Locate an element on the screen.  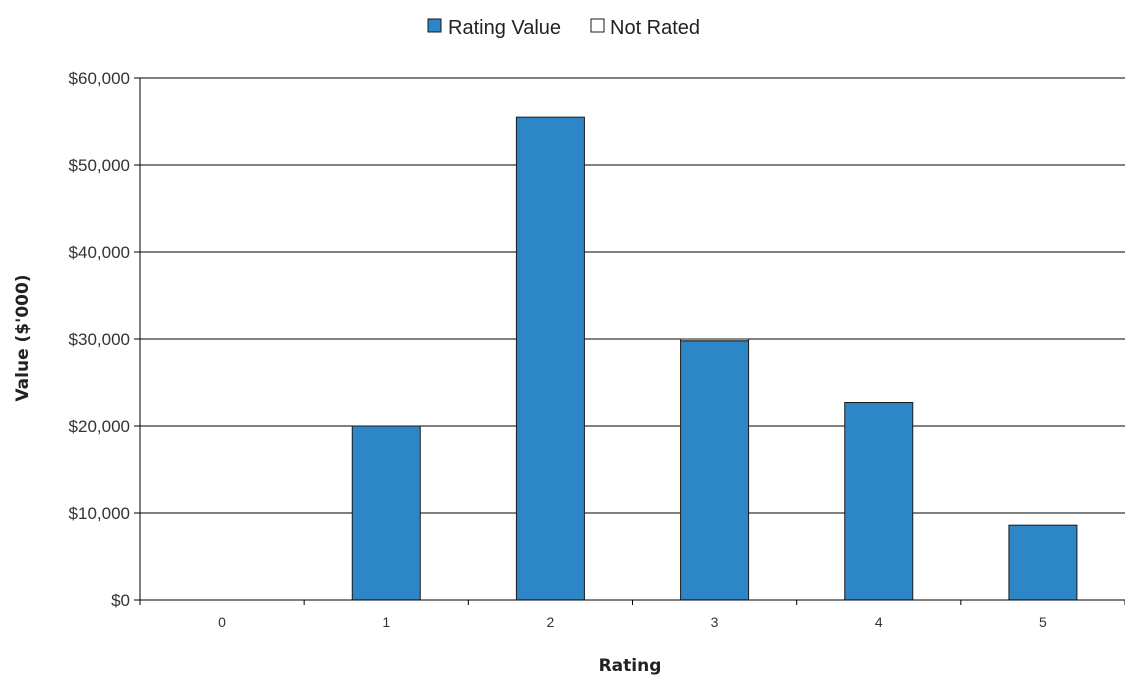
y-tick-label: $0 is located at coordinates (120, 600).